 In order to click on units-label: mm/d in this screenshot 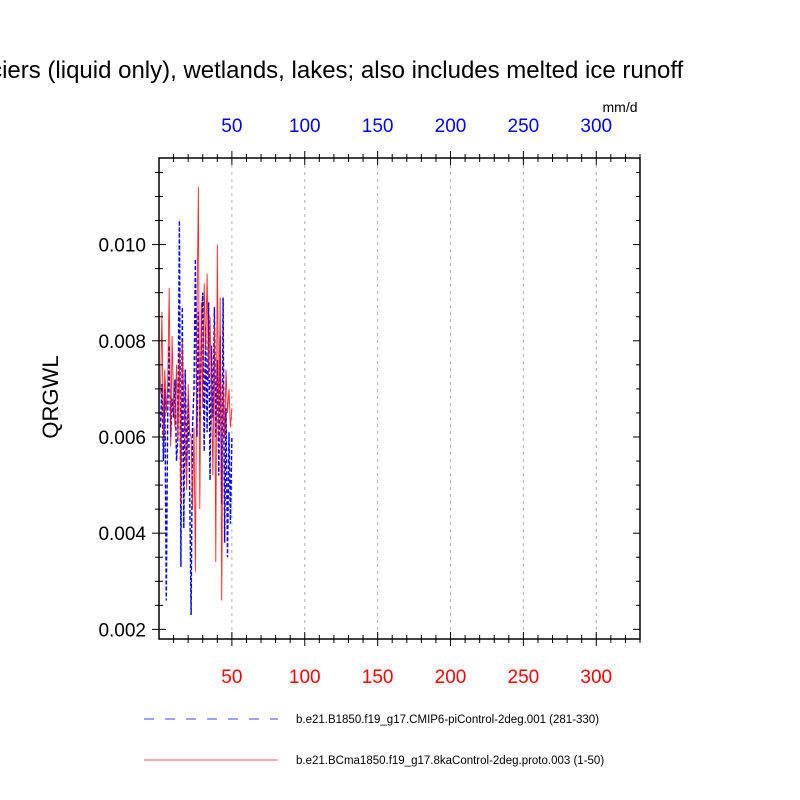, I will do `click(620, 107)`.